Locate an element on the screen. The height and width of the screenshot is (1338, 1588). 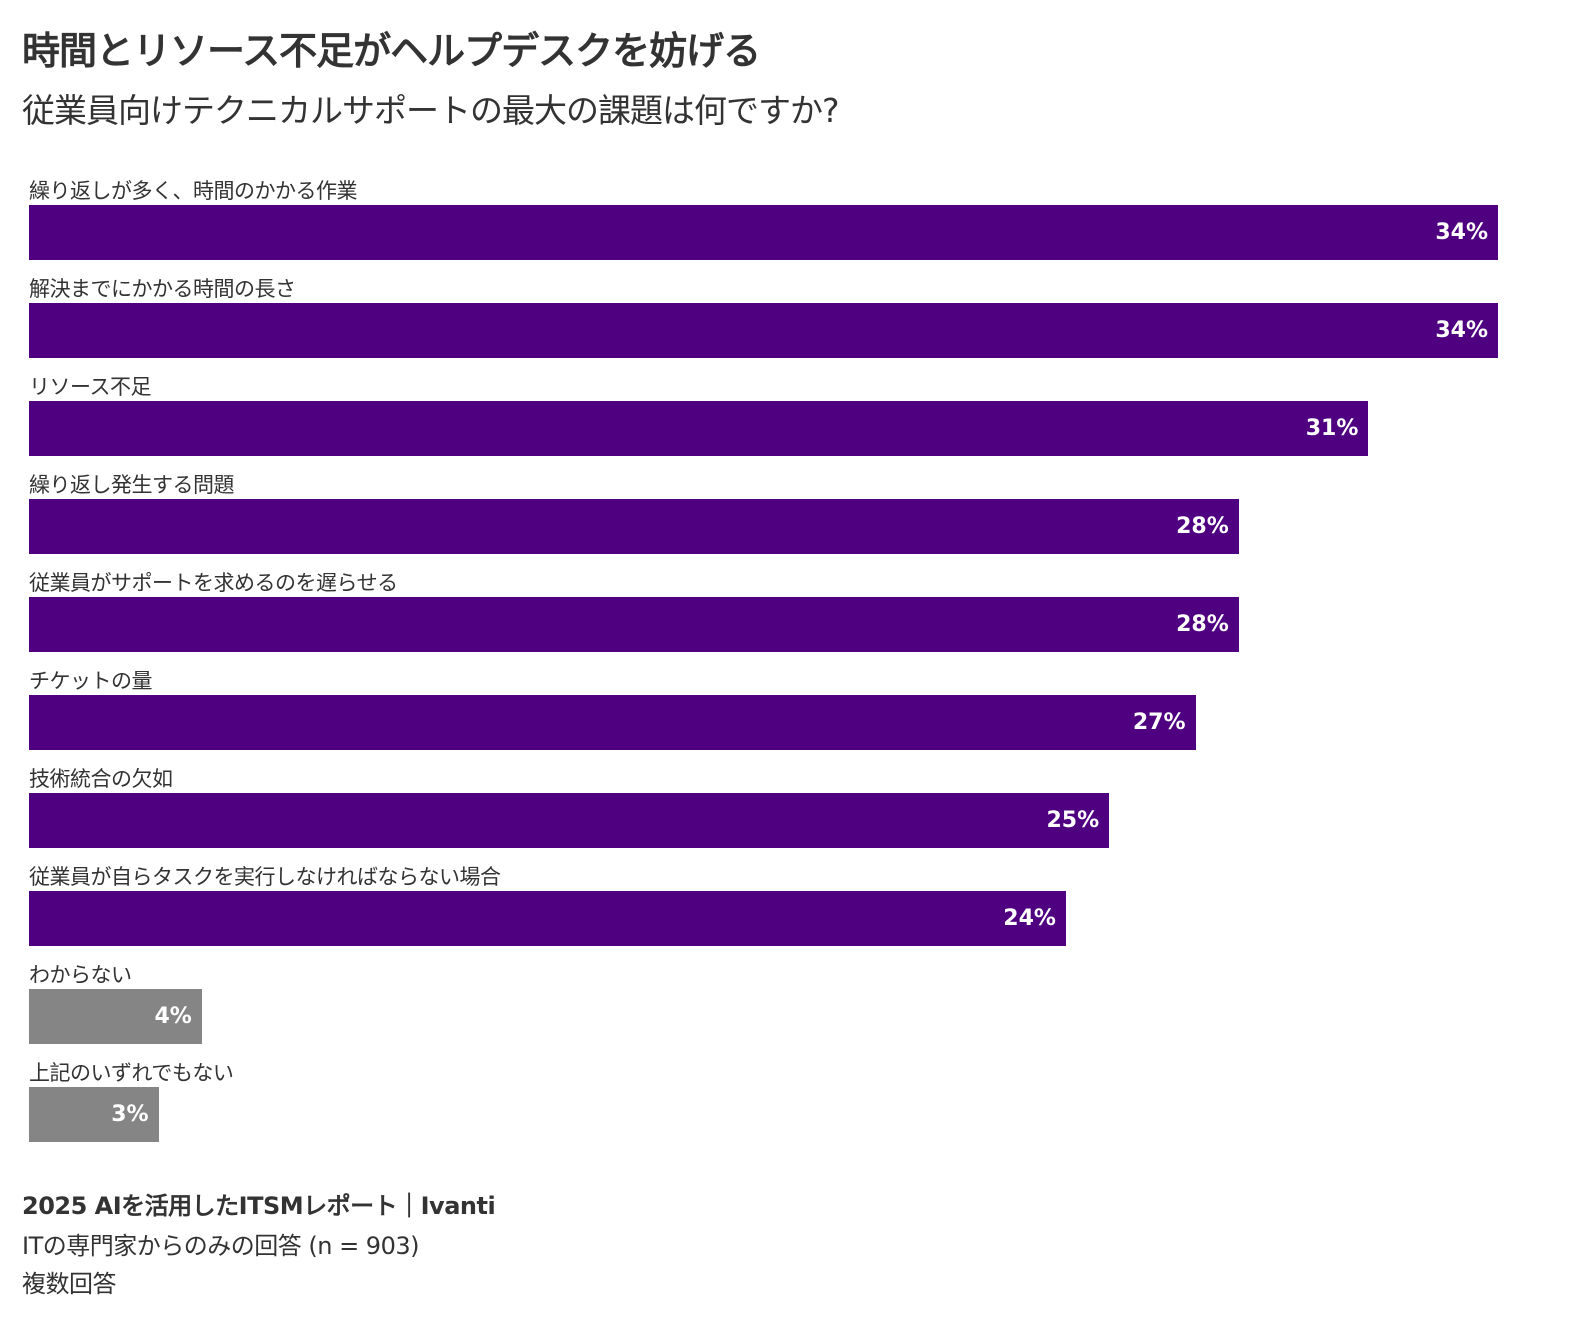
value-label: 27% is located at coordinates (1159, 722).